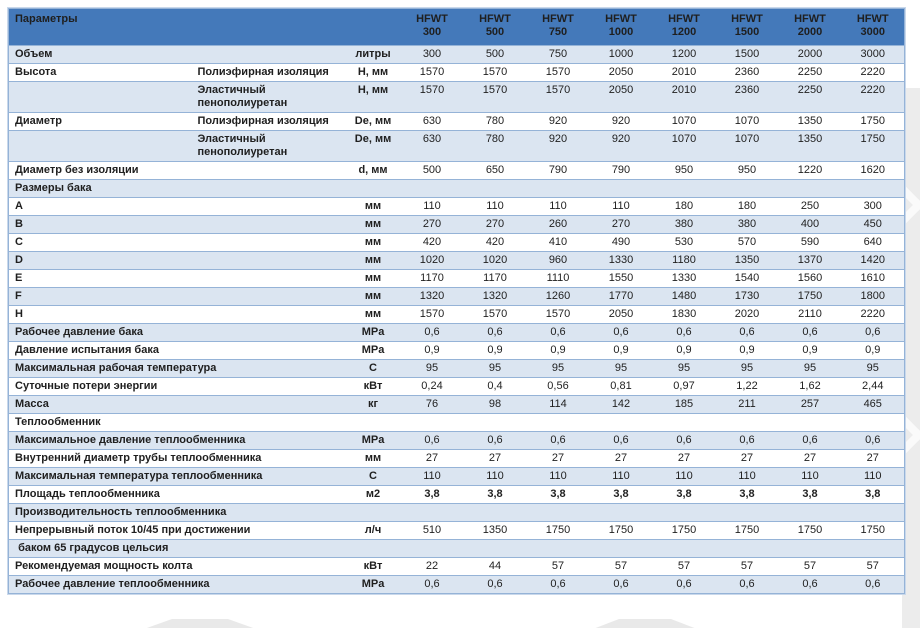 The width and height of the screenshot is (920, 628). Describe the element at coordinates (621, 242) in the screenshot. I see `value-cell: 490` at that location.